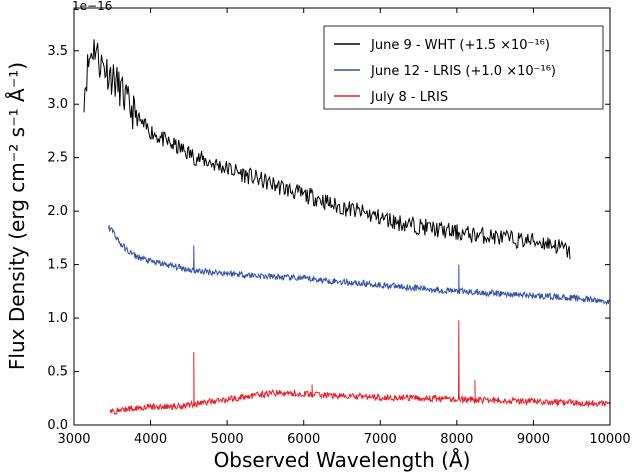 This screenshot has width=638, height=474. Describe the element at coordinates (533, 439) in the screenshot. I see `x-tick-label: 9000` at that location.